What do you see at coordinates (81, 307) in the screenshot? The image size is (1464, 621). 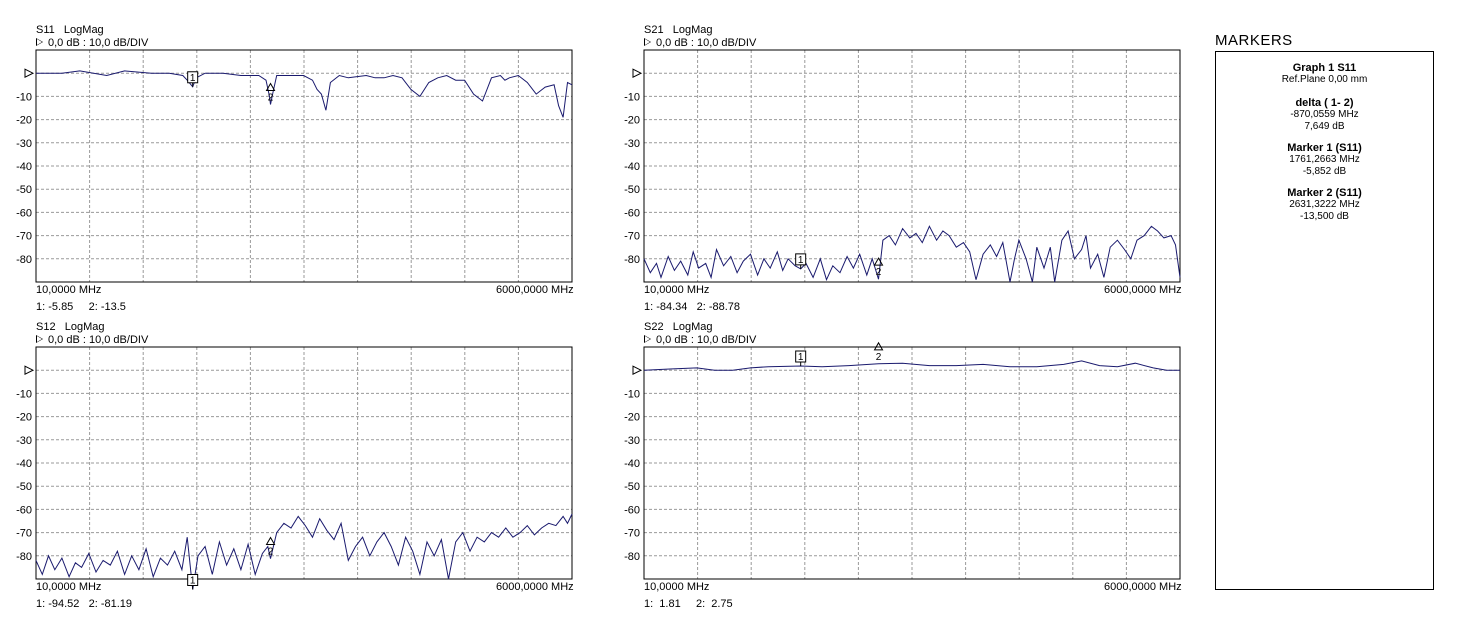 I see `marker-readout: 1: -5.85 2: -13.5` at bounding box center [81, 307].